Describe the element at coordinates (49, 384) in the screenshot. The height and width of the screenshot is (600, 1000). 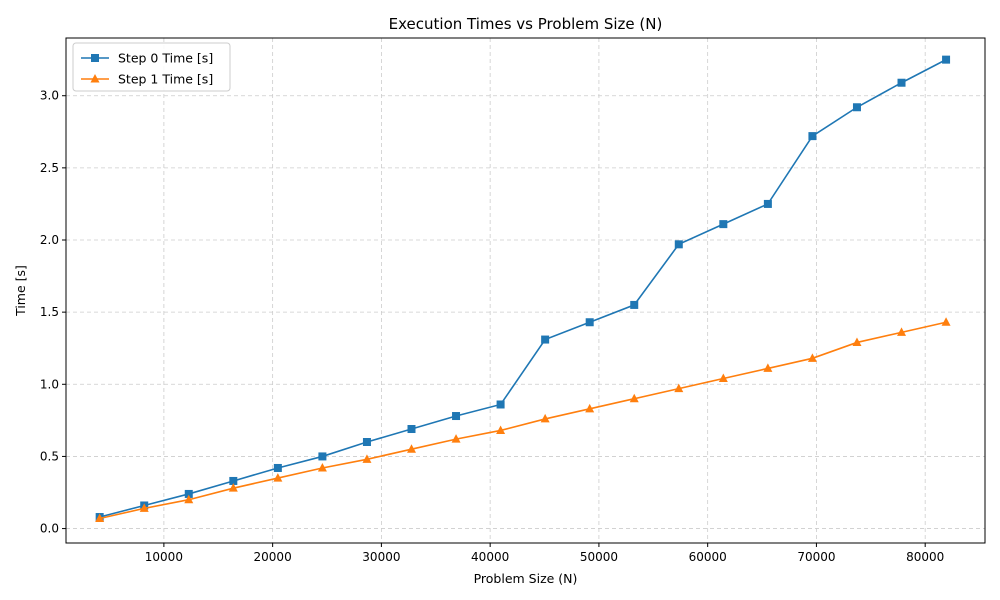
I see `y-tick-label: 1.0` at that location.